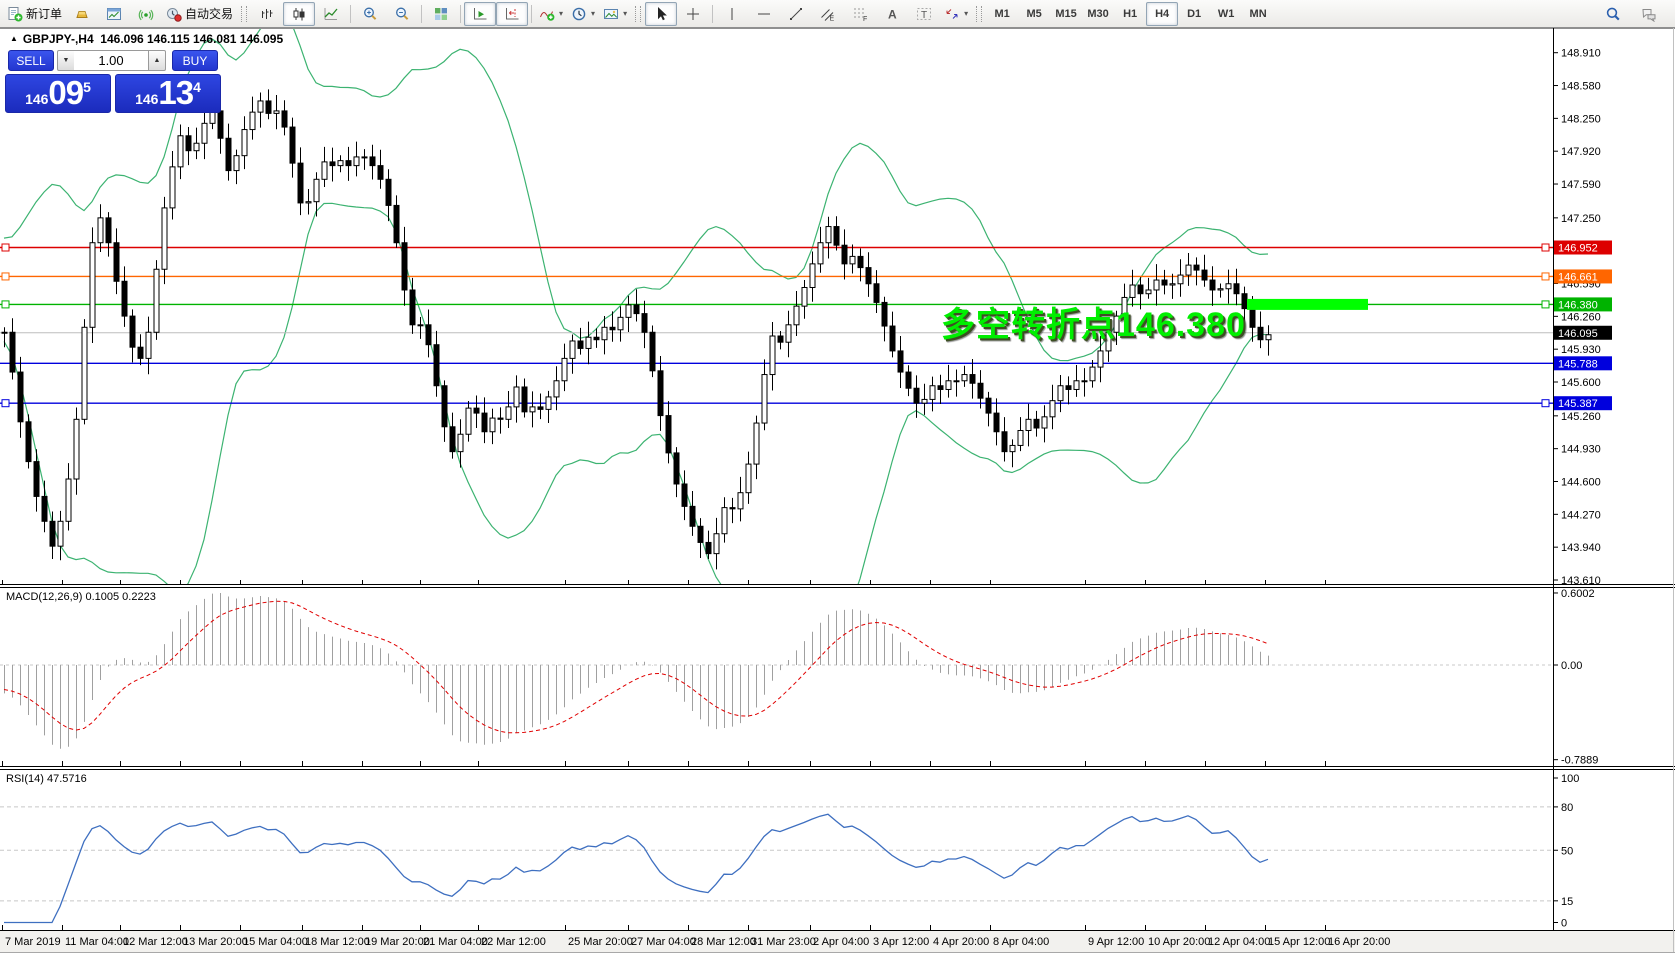  What do you see at coordinates (796, 14) in the screenshot?
I see `trendline-button` at bounding box center [796, 14].